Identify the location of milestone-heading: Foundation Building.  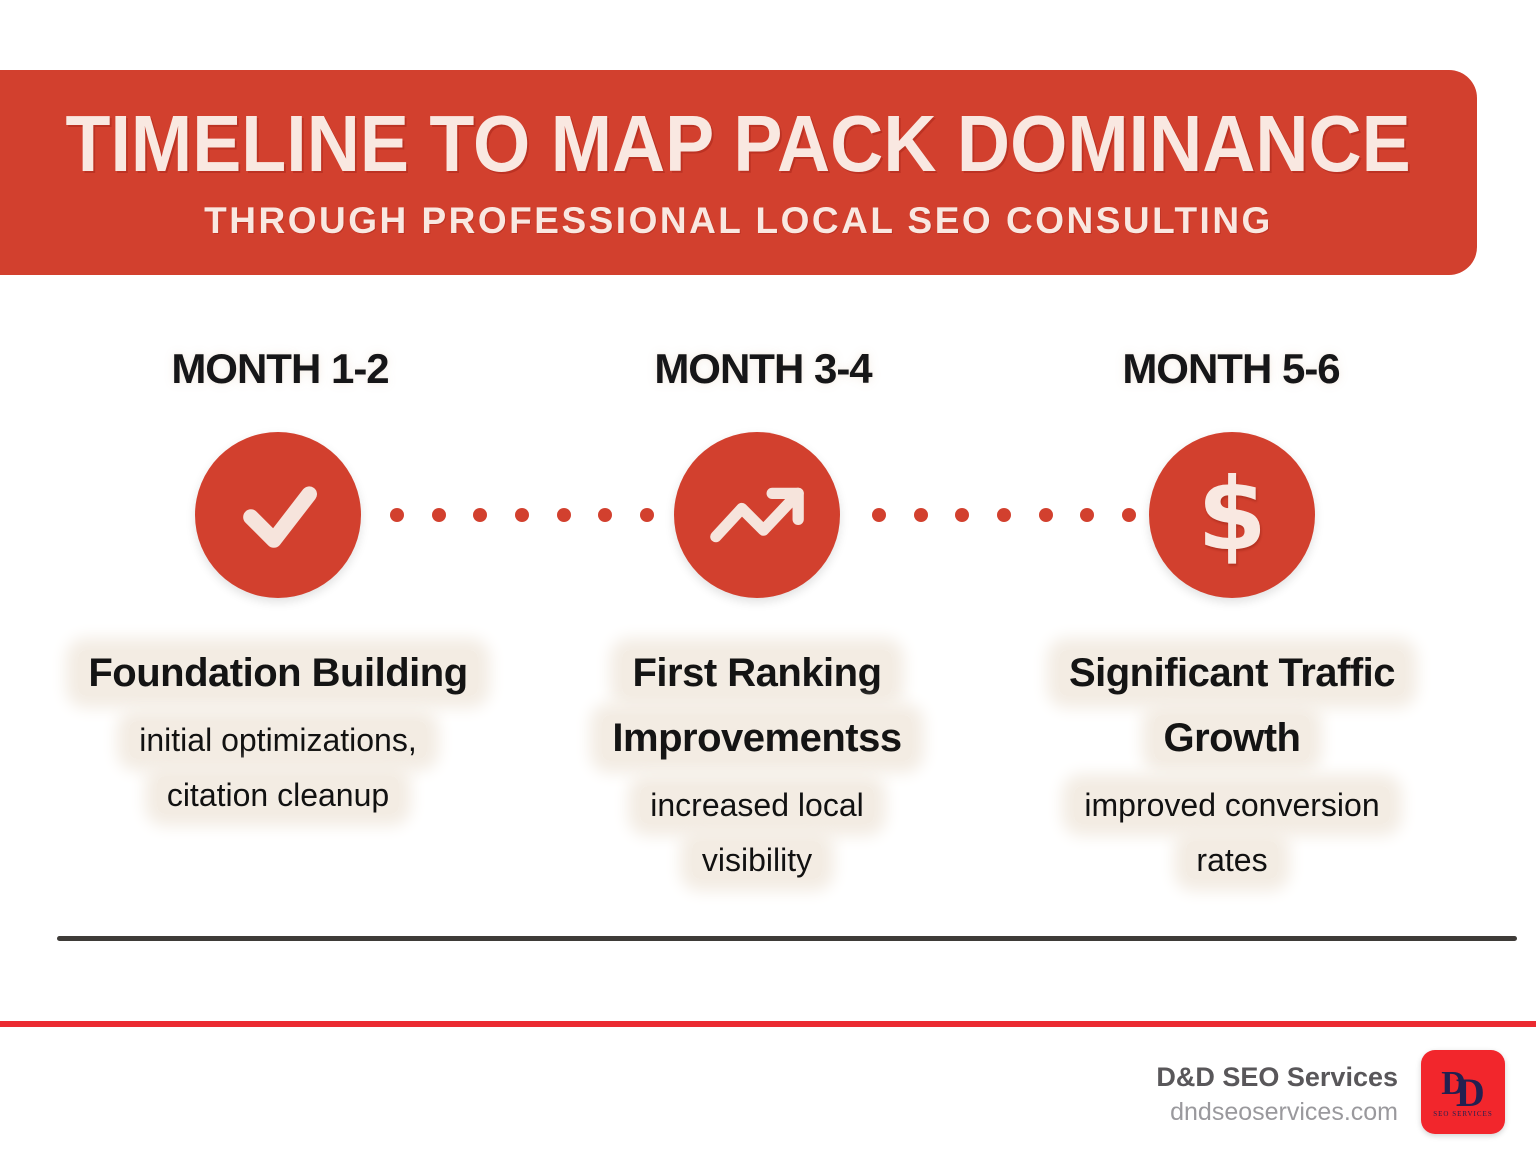
(278, 677).